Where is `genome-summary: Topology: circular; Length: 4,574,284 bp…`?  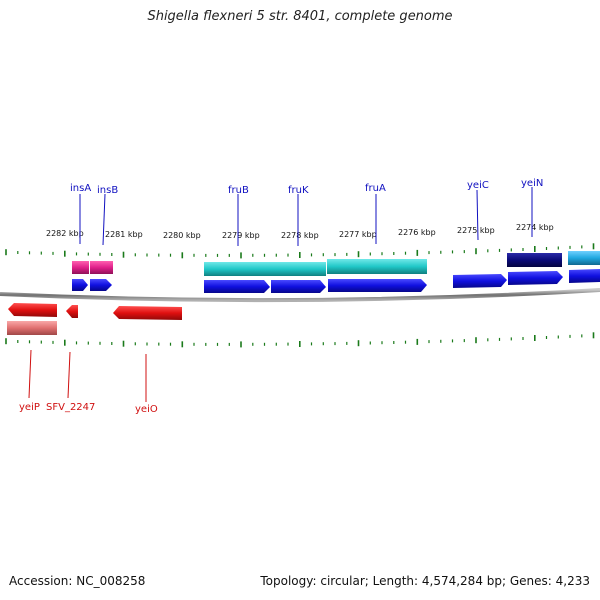
genome-summary: Topology: circular; Length: 4,574,284 bp… is located at coordinates (425, 581).